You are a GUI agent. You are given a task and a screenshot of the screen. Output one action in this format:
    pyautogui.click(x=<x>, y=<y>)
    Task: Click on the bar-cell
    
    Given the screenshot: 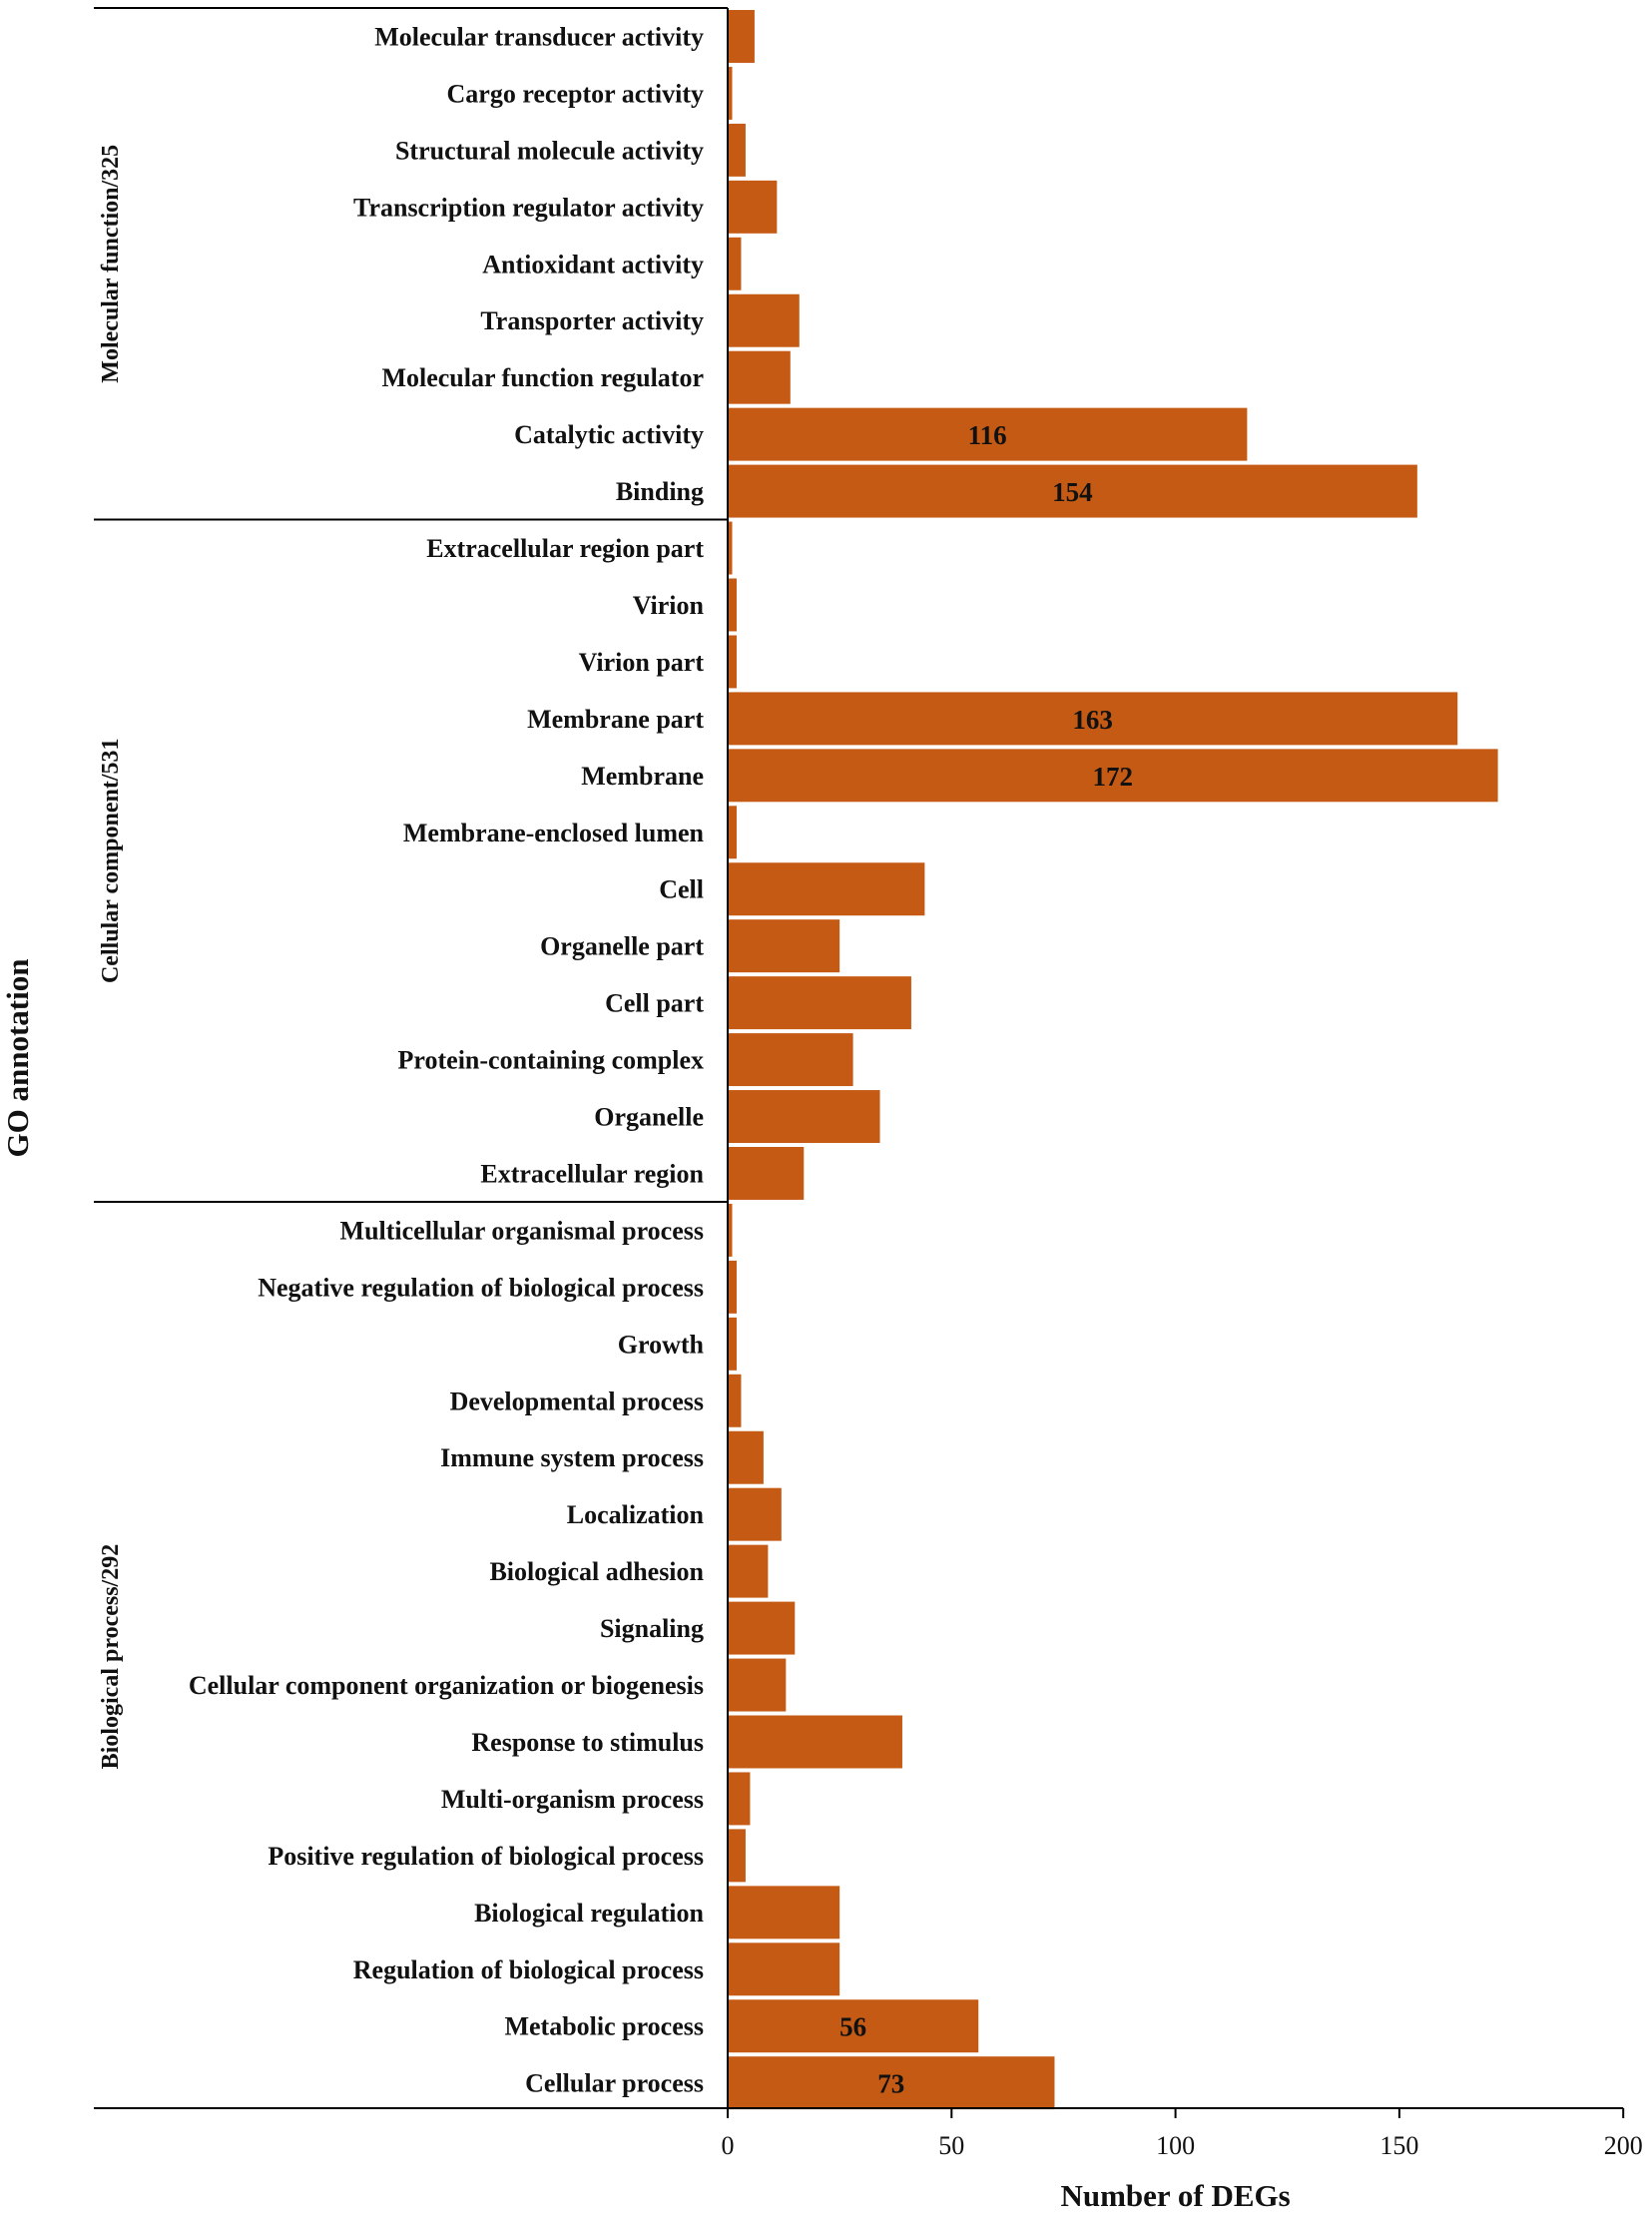 What is the action you would take?
    pyautogui.click(x=826, y=889)
    